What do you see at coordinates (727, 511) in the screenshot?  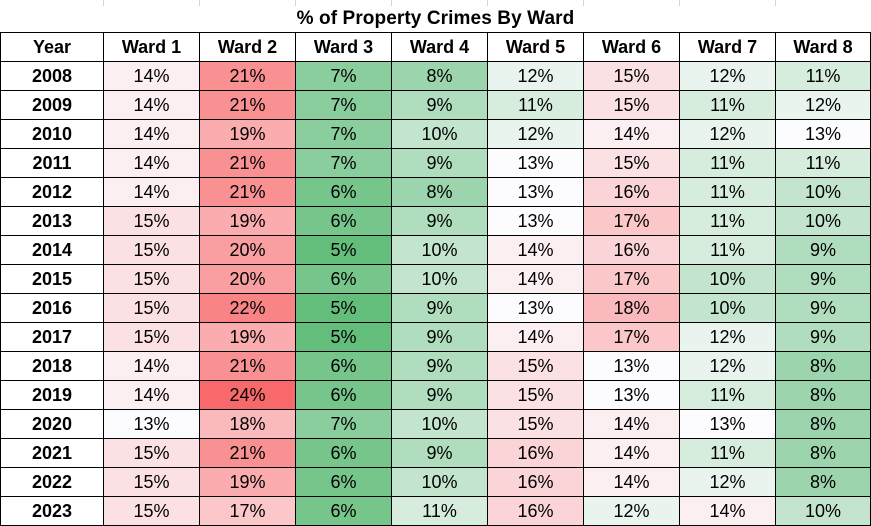 I see `heat-cell-ward-7: 14%` at bounding box center [727, 511].